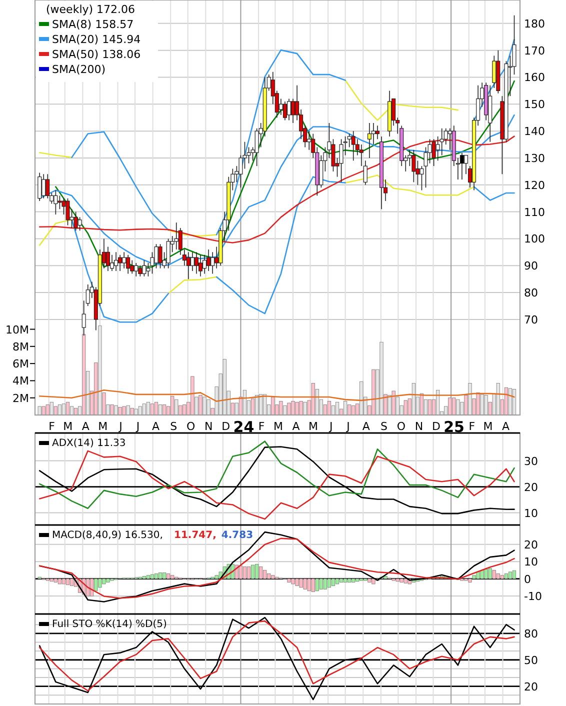 The image size is (566, 706). I want to click on y-tick-label: 140, so click(534, 131).